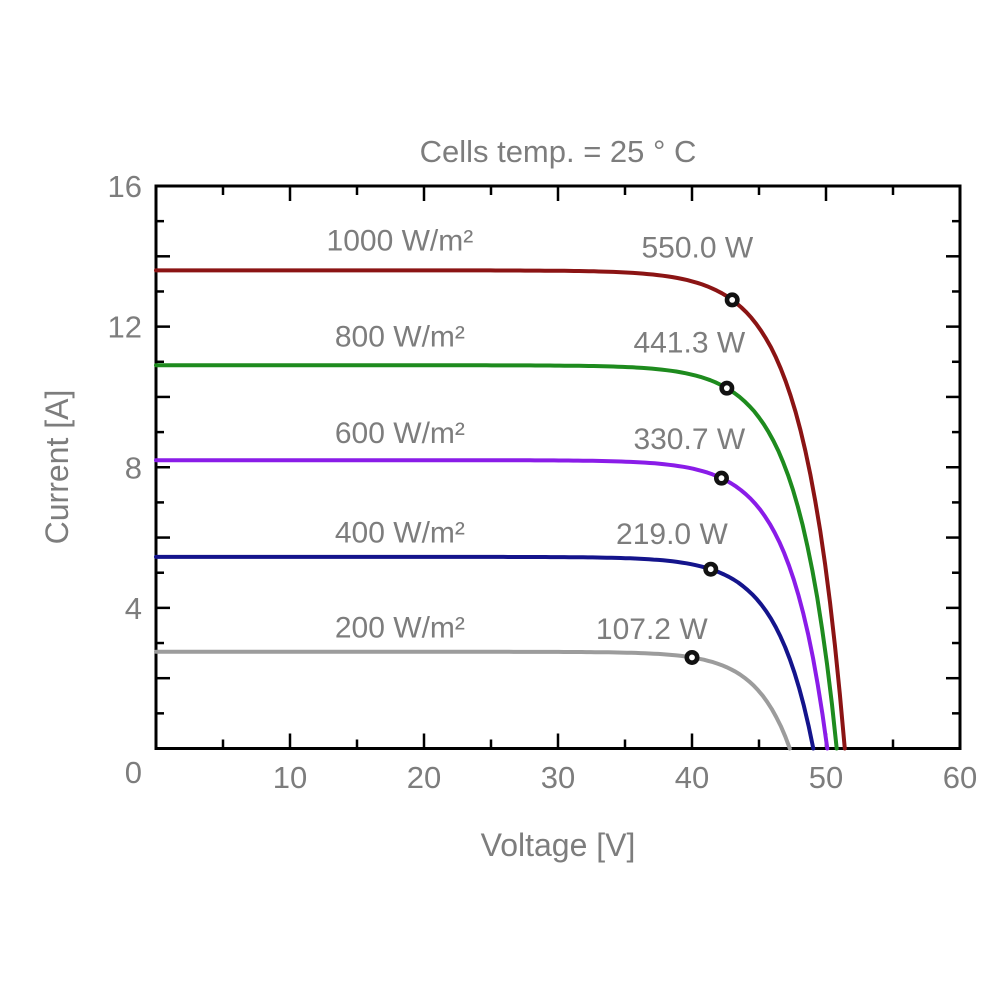 The image size is (1000, 1000). What do you see at coordinates (400, 433) in the screenshot?
I see `irradiance-label-600: 600 W/m²` at bounding box center [400, 433].